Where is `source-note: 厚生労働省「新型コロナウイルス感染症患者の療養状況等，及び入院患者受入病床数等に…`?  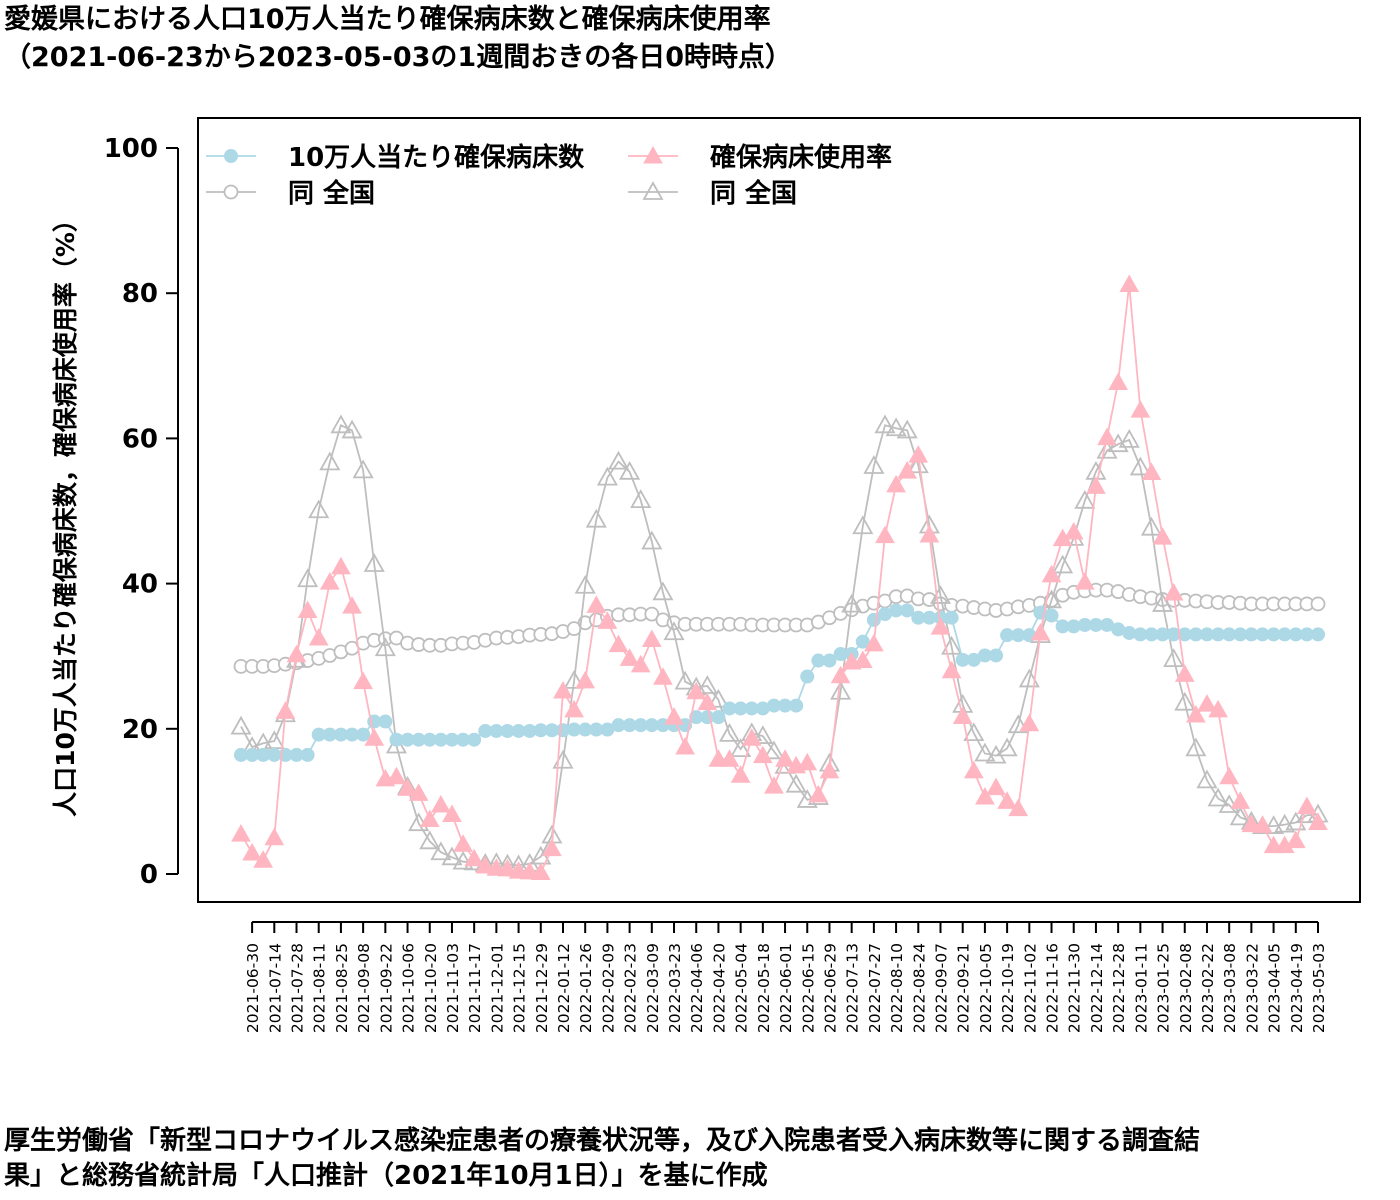
source-note: 厚生労働省「新型コロナウイルス感染症患者の療養状況等，及び入院患者受入病床数等に… is located at coordinates (700, 1159).